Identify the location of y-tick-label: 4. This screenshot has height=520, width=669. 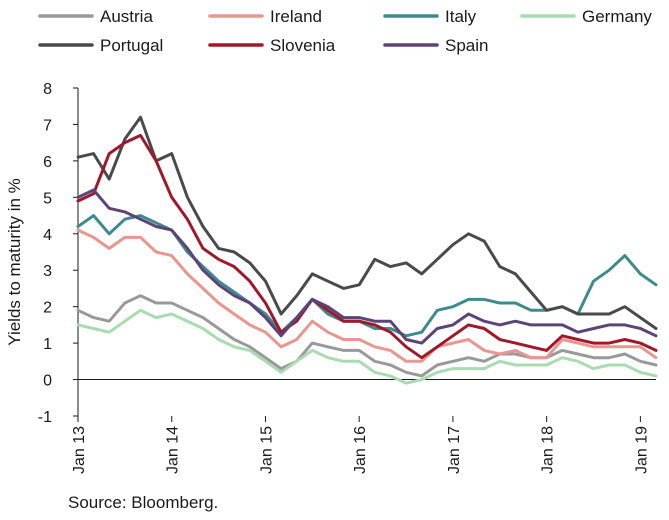
(47, 235).